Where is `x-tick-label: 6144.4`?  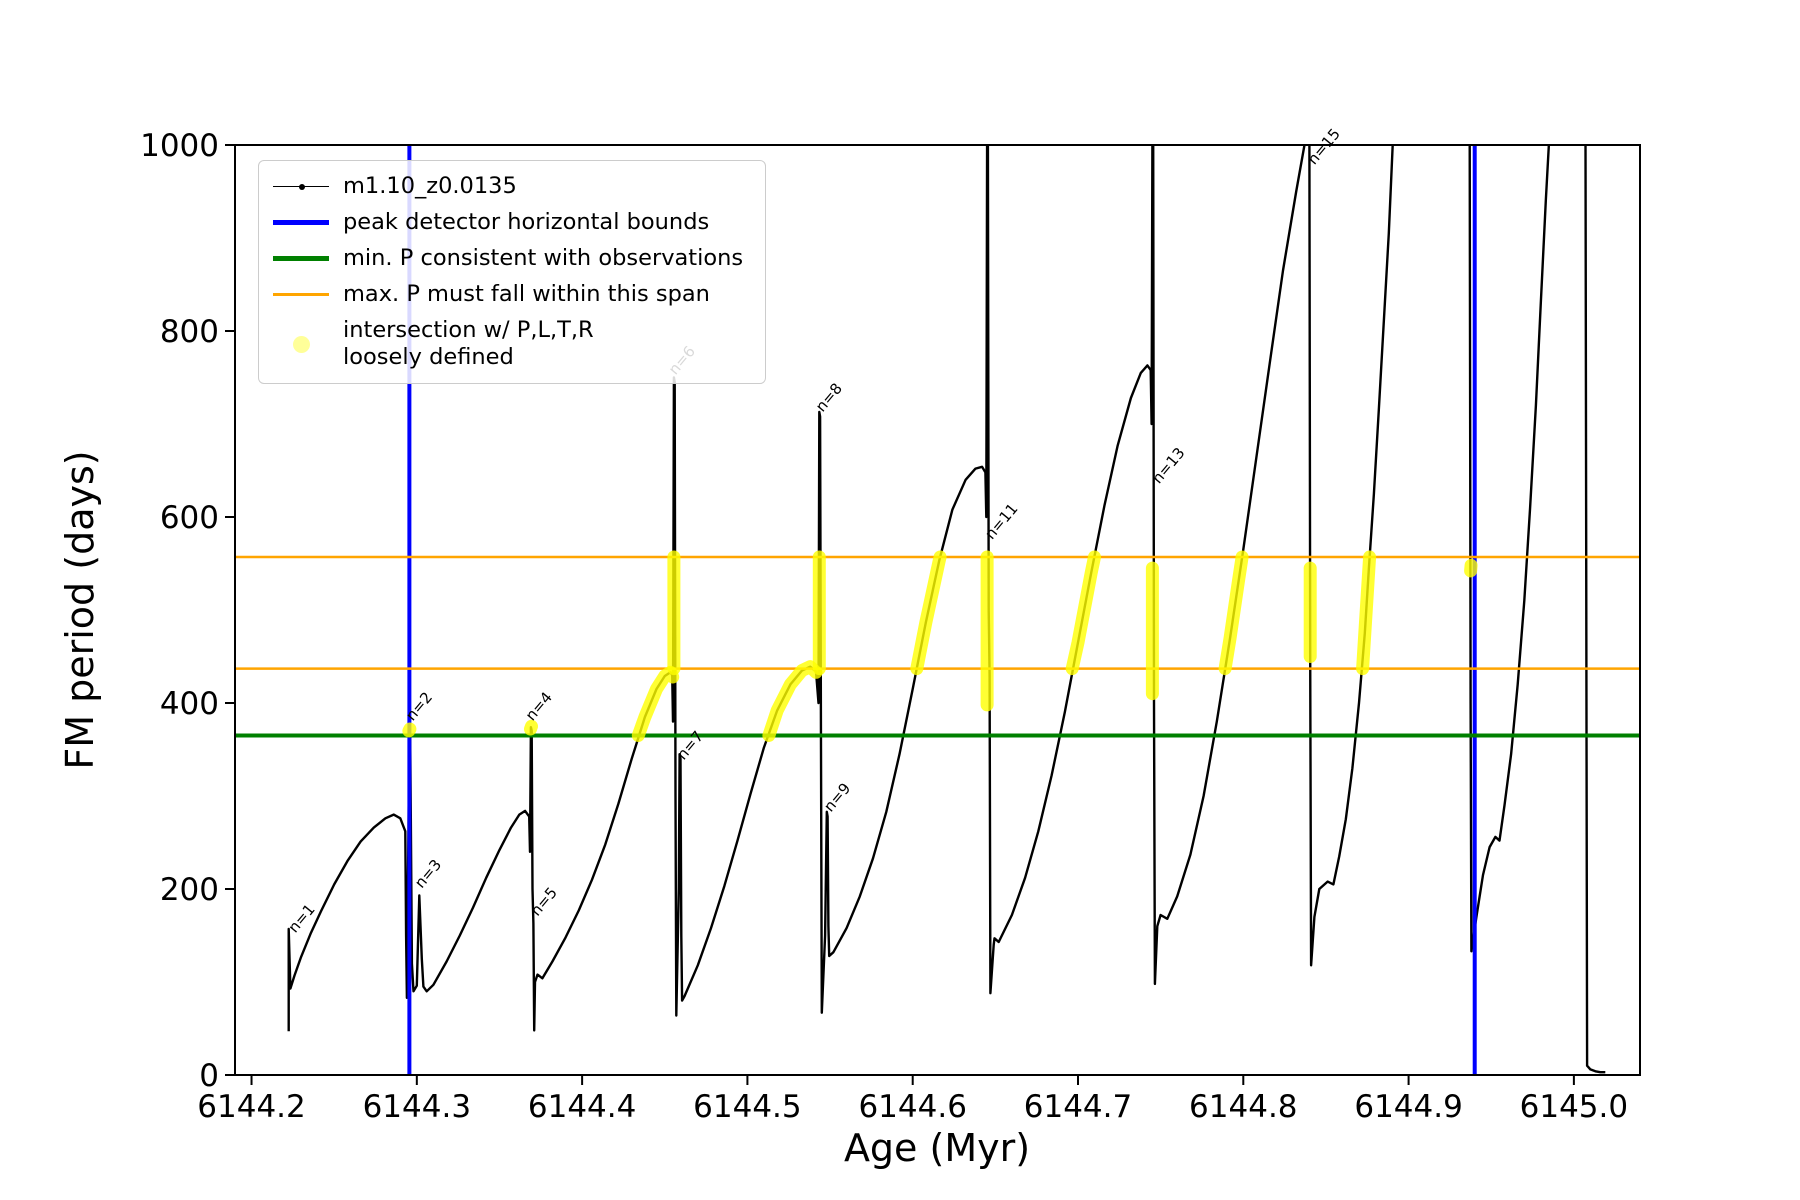
x-tick-label: 6144.4 is located at coordinates (582, 1107).